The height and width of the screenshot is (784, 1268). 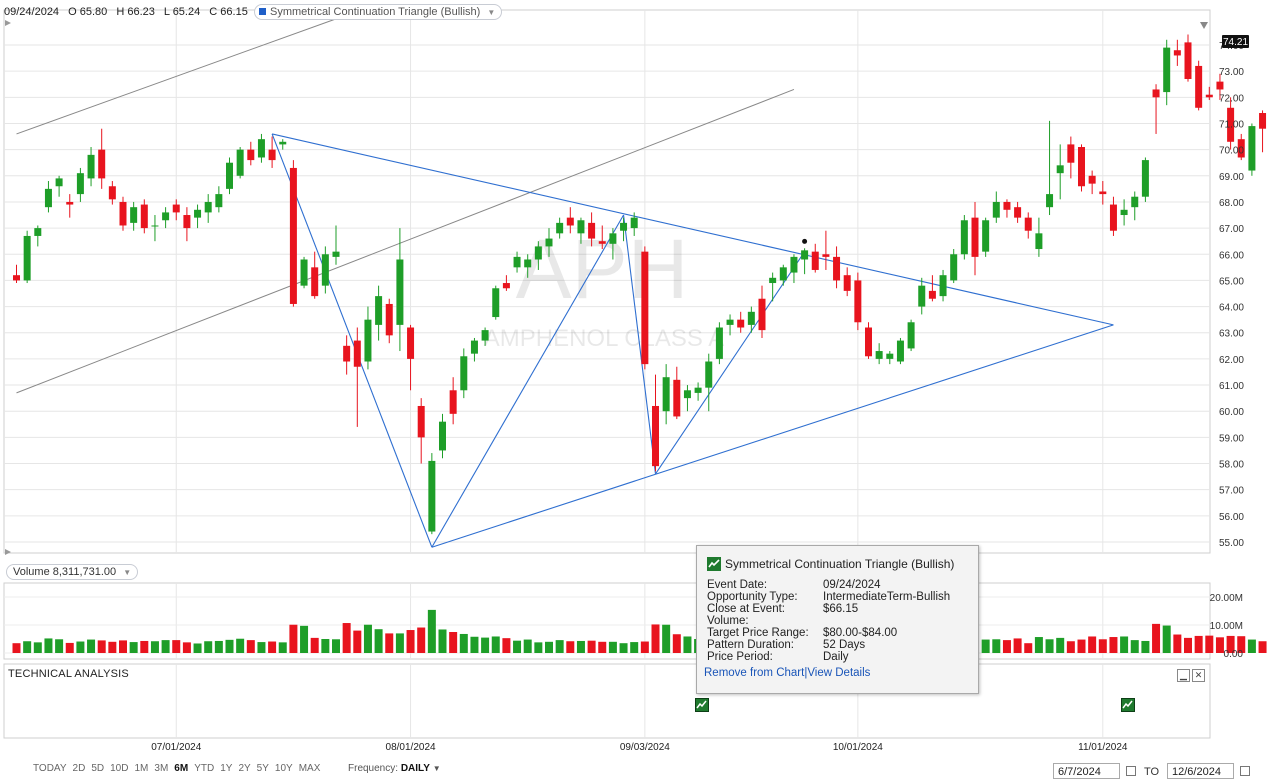 What do you see at coordinates (309, 768) in the screenshot?
I see `range-option: MAX` at bounding box center [309, 768].